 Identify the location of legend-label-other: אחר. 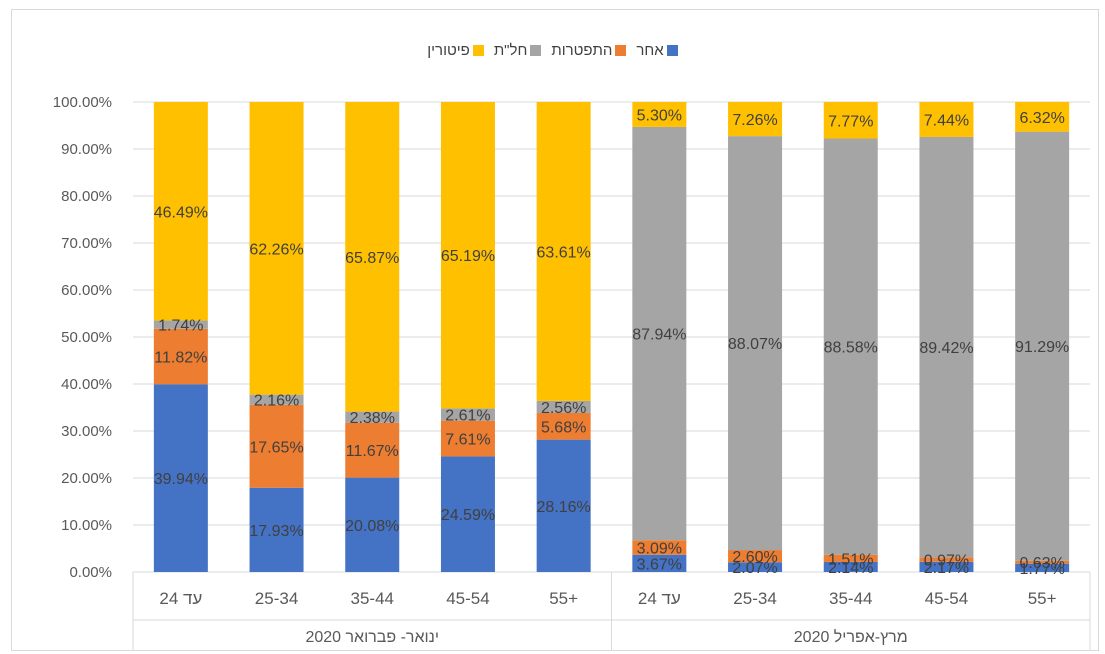
(650, 50).